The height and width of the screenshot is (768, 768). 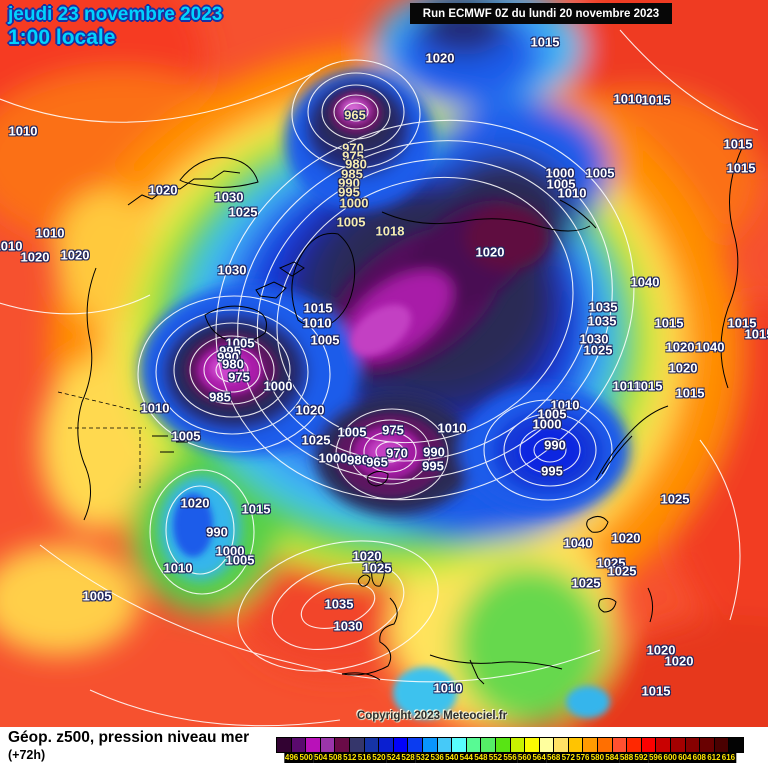 I want to click on colorbar-value: 552, so click(x=495, y=758).